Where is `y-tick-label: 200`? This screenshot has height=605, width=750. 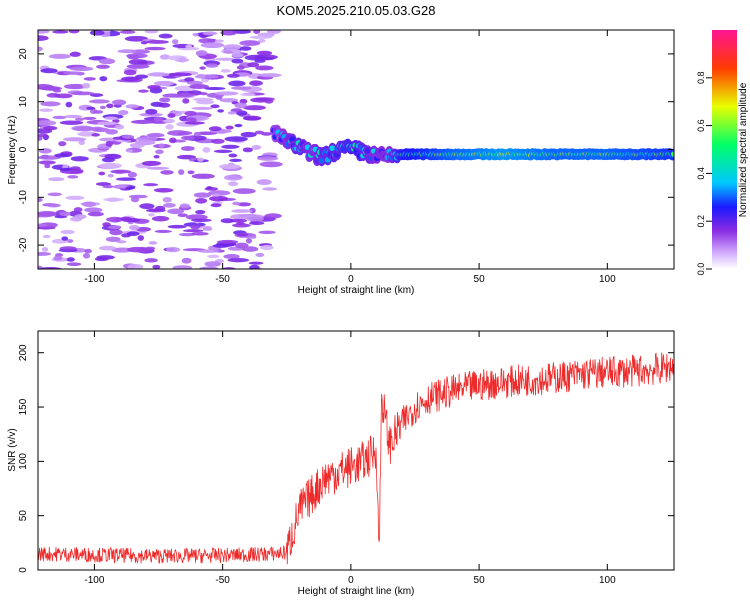
y-tick-label: 200 is located at coordinates (23, 352).